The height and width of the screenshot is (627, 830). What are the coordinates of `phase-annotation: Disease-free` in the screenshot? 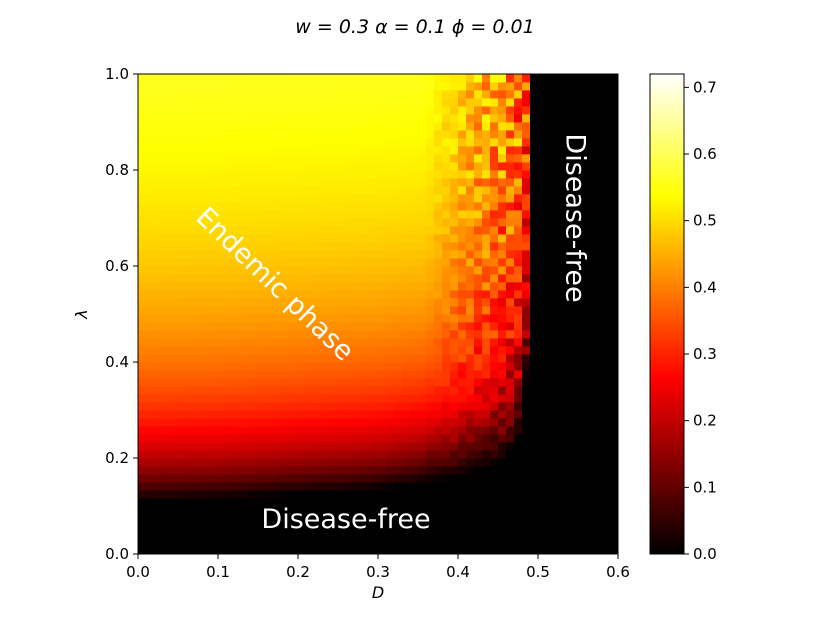 It's located at (575, 217).